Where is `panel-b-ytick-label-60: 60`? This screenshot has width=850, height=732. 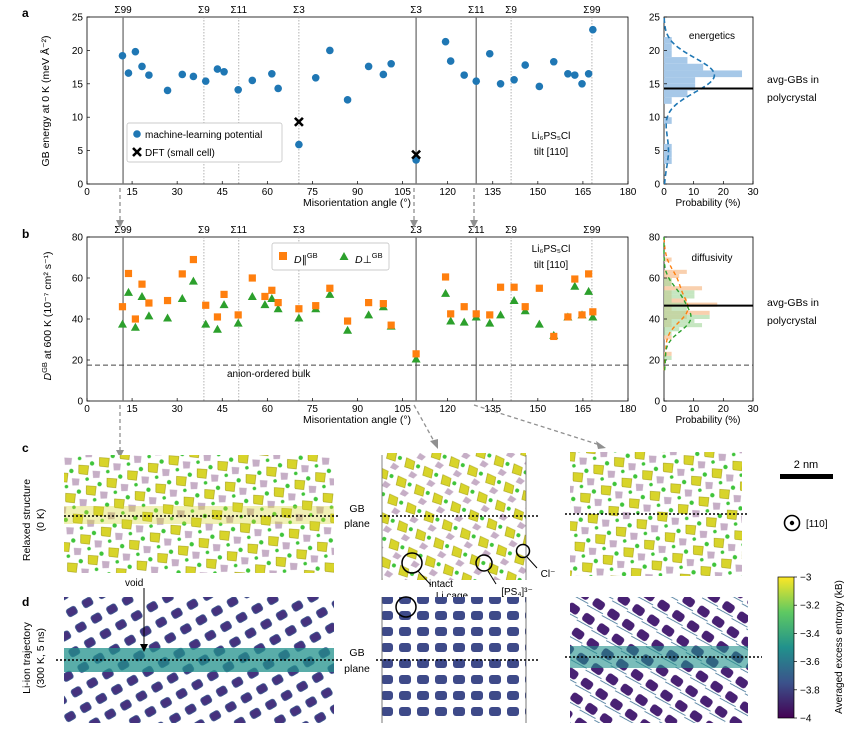
panel-b-ytick-label-60: 60 is located at coordinates (78, 279).